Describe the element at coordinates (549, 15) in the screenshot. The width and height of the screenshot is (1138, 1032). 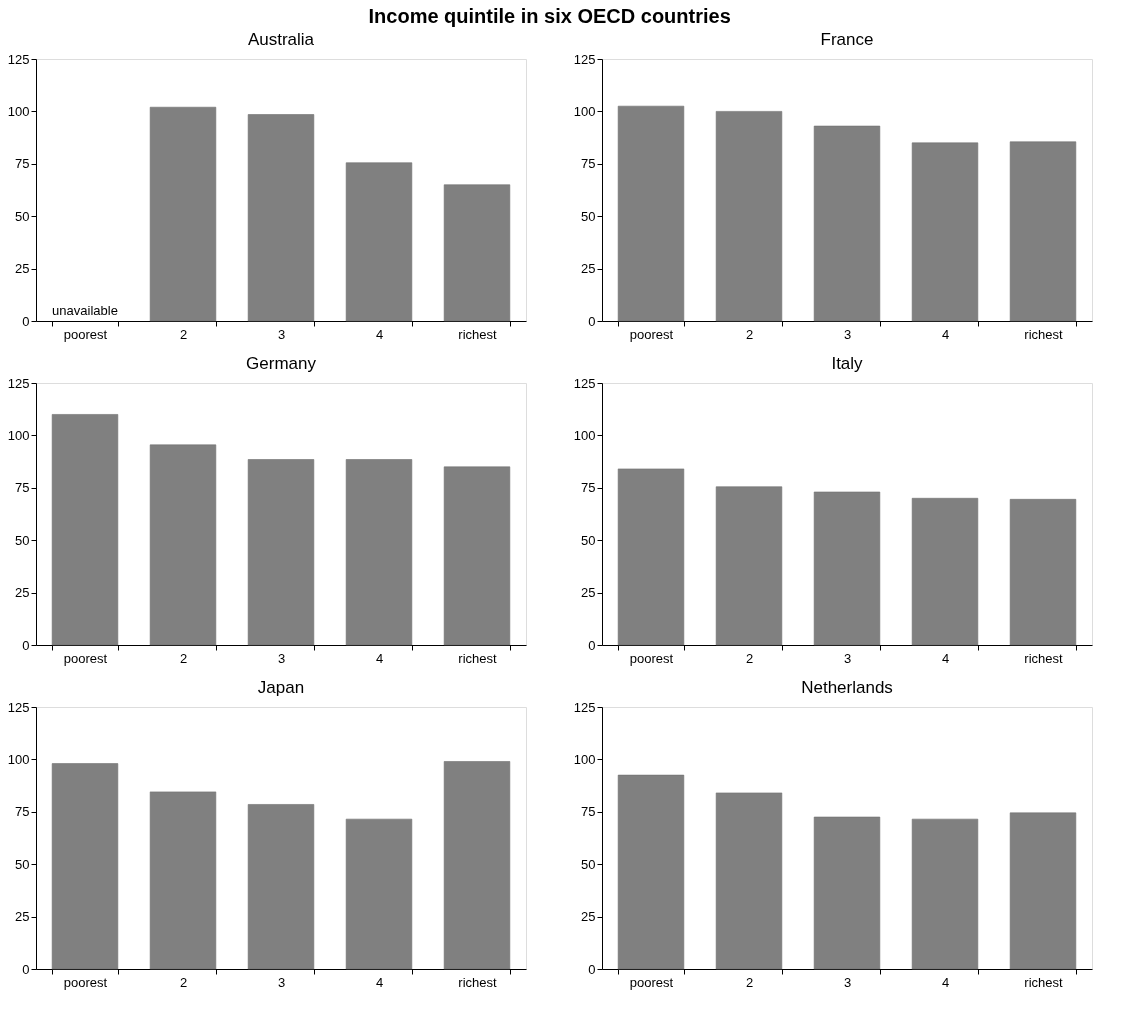
I see `text: Income quintile in six OECD countries` at that location.